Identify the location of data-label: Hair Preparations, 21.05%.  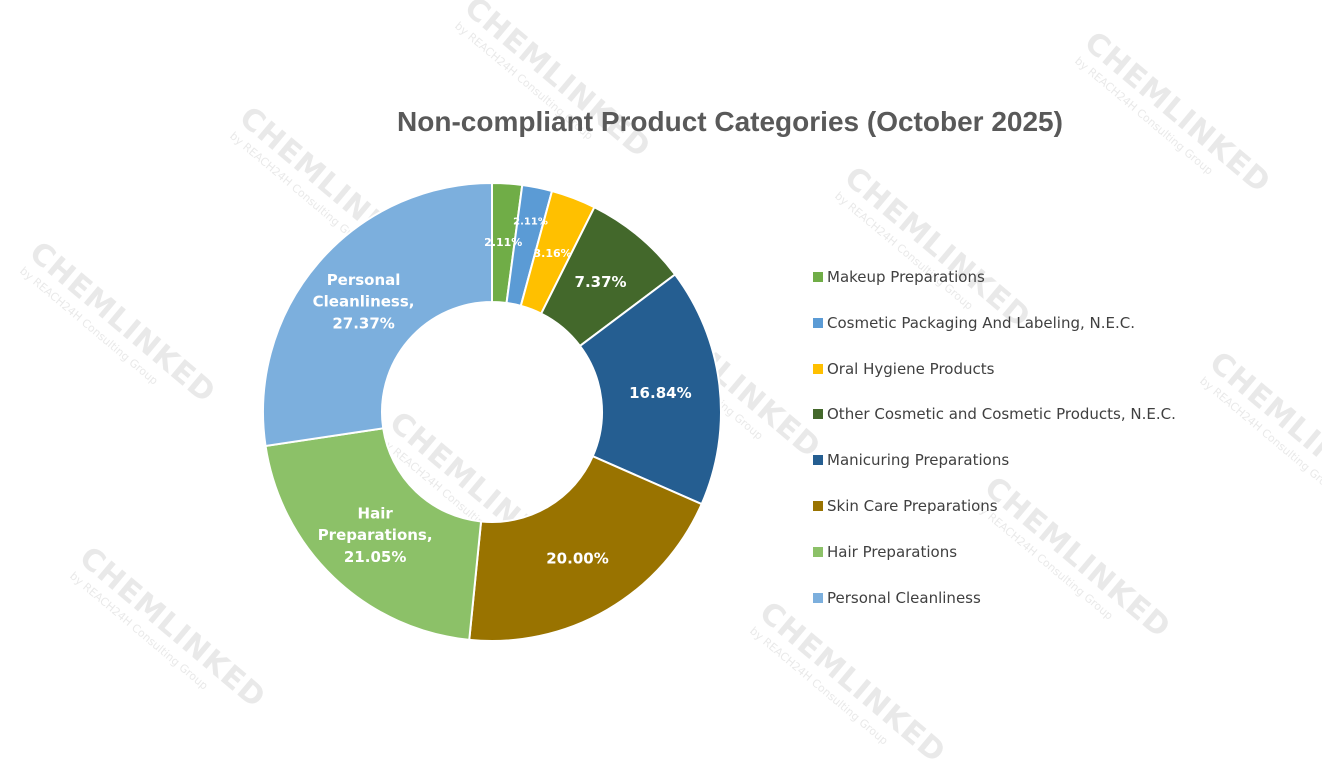
(375, 535).